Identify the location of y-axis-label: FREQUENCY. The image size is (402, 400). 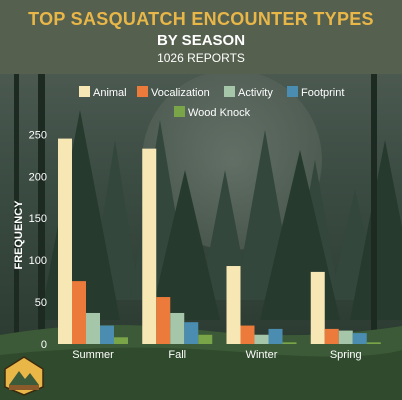
(19, 235).